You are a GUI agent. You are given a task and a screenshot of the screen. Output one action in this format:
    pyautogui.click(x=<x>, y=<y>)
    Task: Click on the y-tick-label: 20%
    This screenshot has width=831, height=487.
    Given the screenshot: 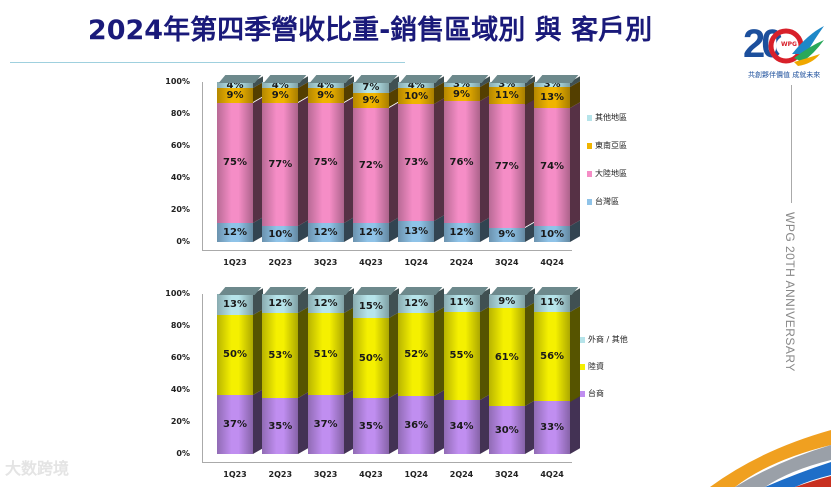 What is the action you would take?
    pyautogui.click(x=180, y=421)
    